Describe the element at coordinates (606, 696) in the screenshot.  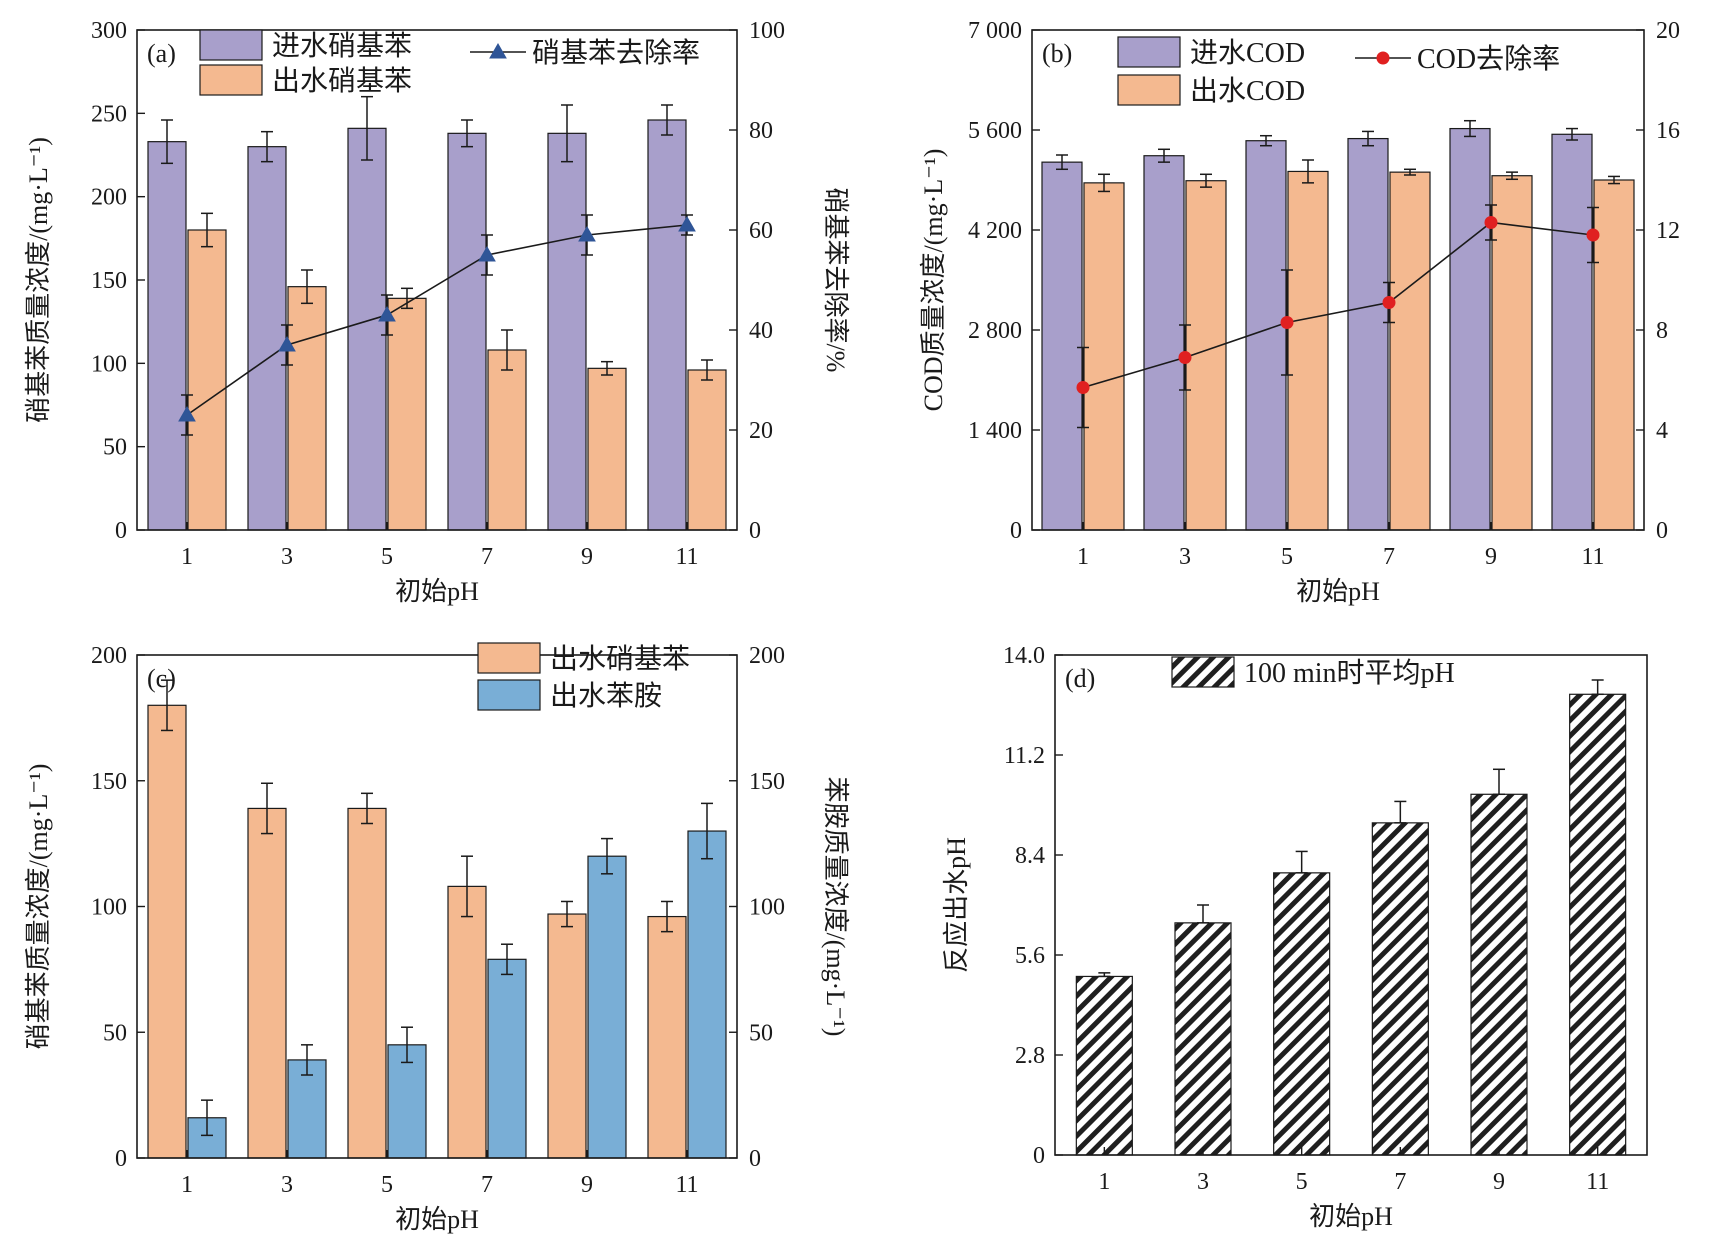
I see `legend-label: 出水苯胺` at that location.